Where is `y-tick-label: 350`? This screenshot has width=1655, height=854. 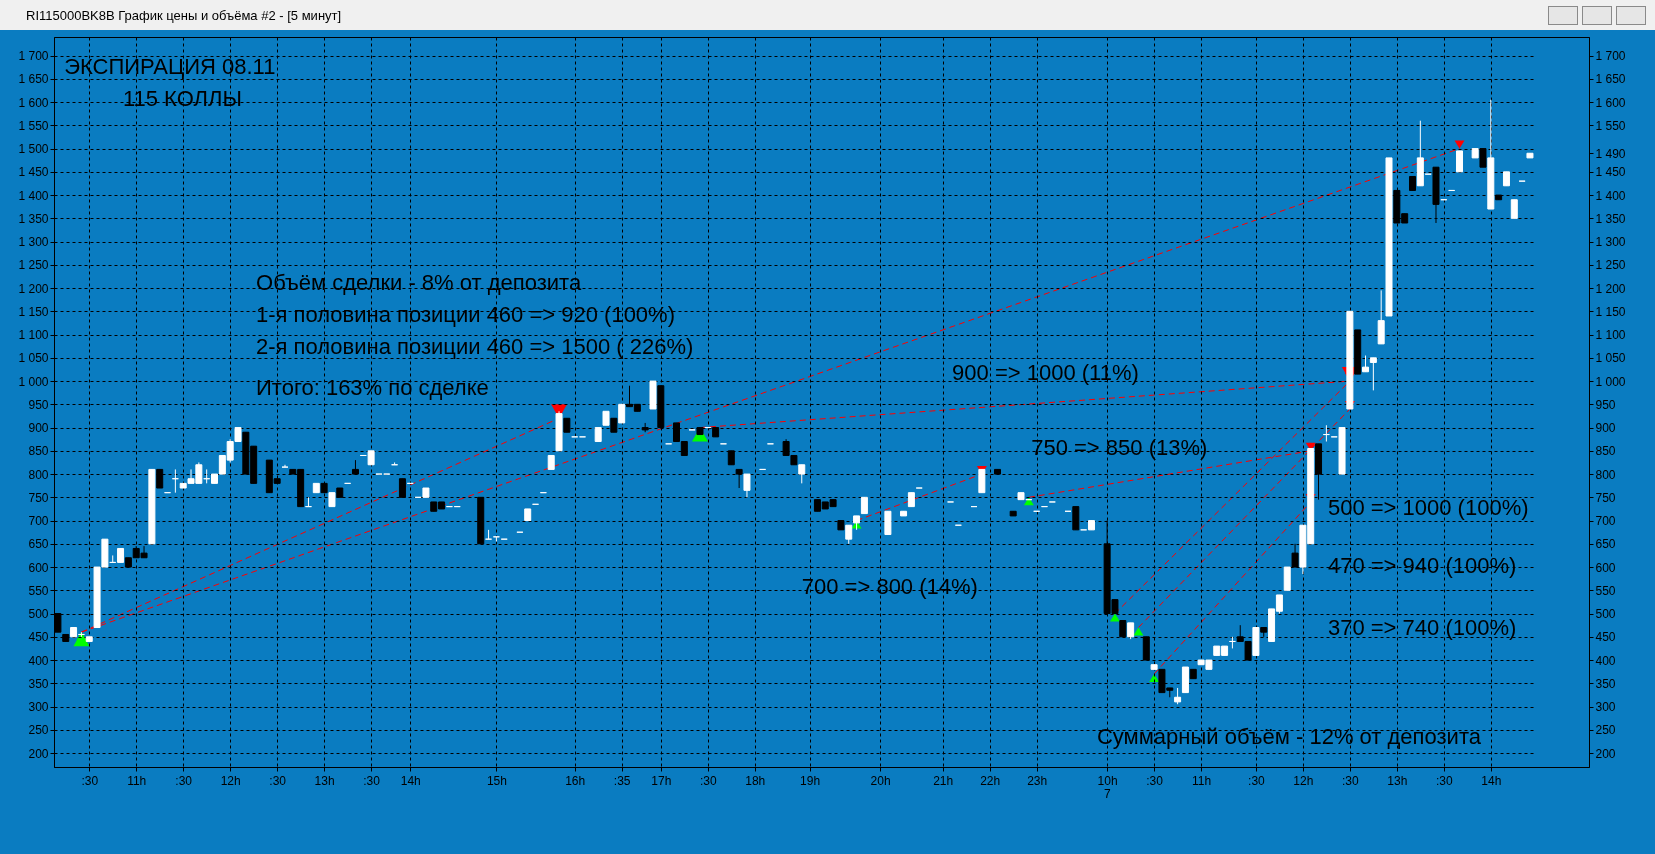
y-tick-label: 350 is located at coordinates (38, 683).